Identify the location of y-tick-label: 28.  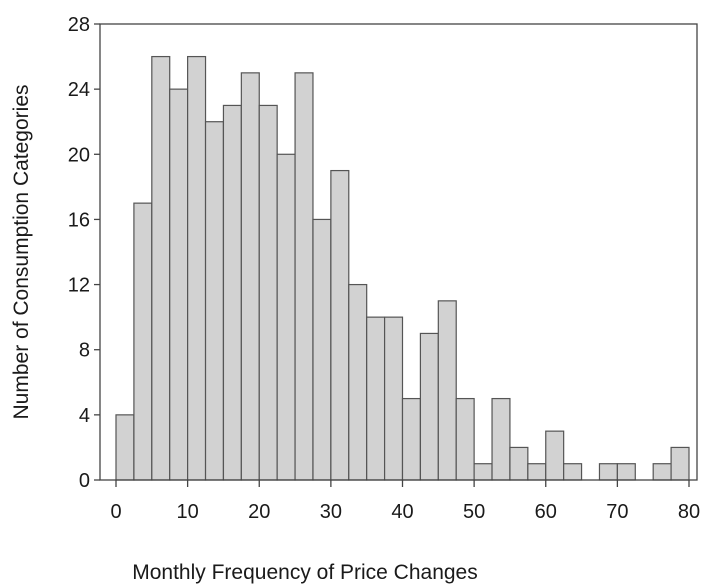
(79, 25).